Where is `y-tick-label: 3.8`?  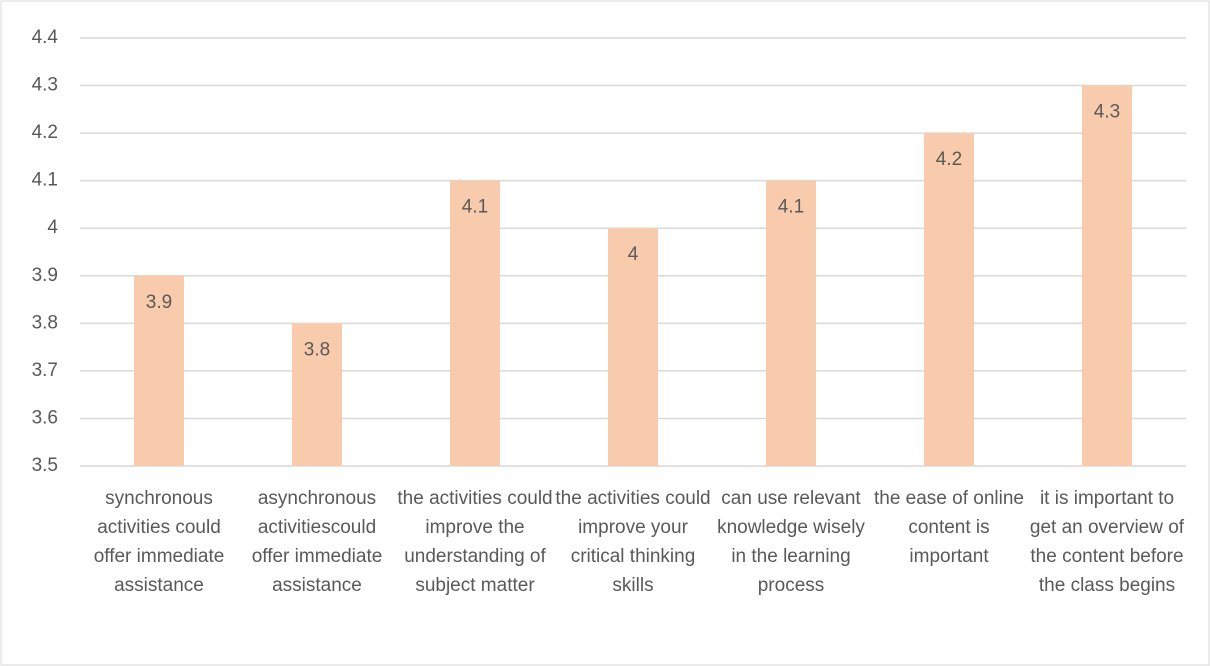 y-tick-label: 3.8 is located at coordinates (45, 322).